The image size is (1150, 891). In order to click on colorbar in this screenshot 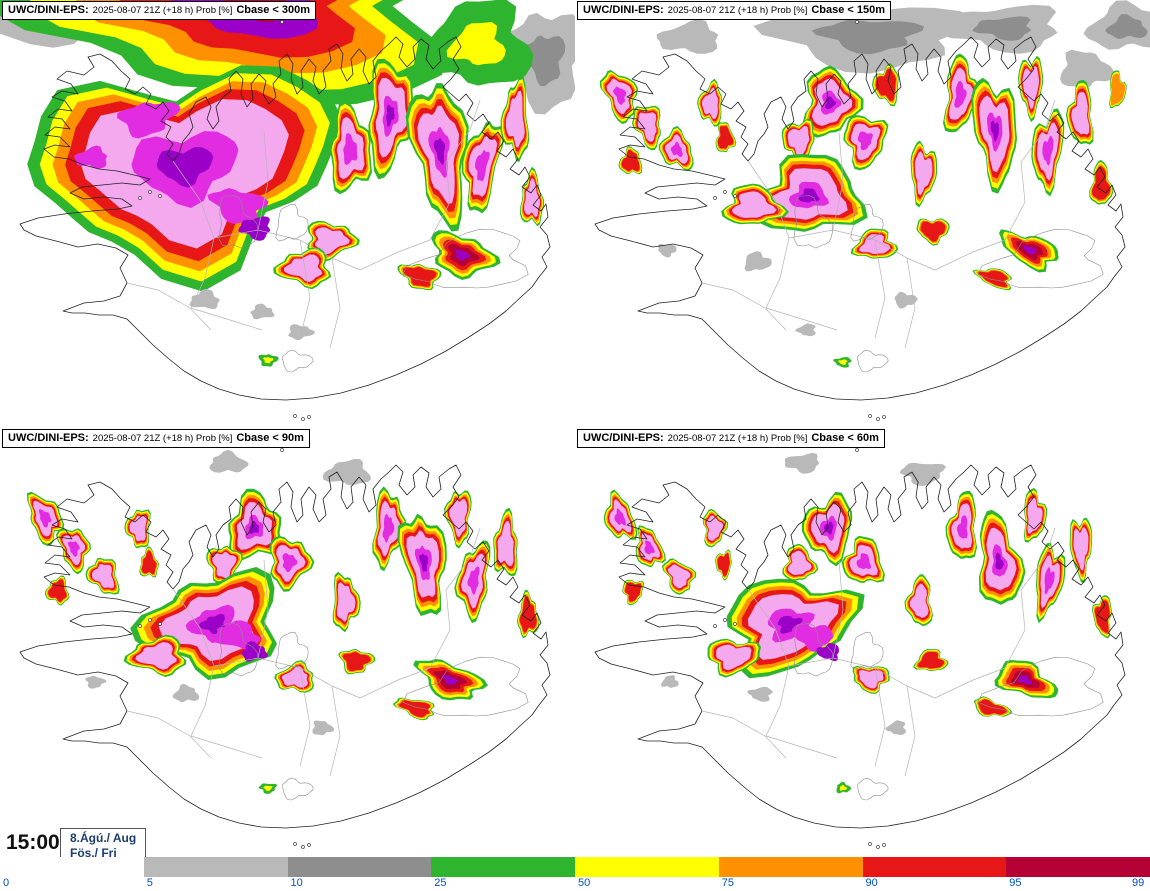, I will do `click(575, 867)`.